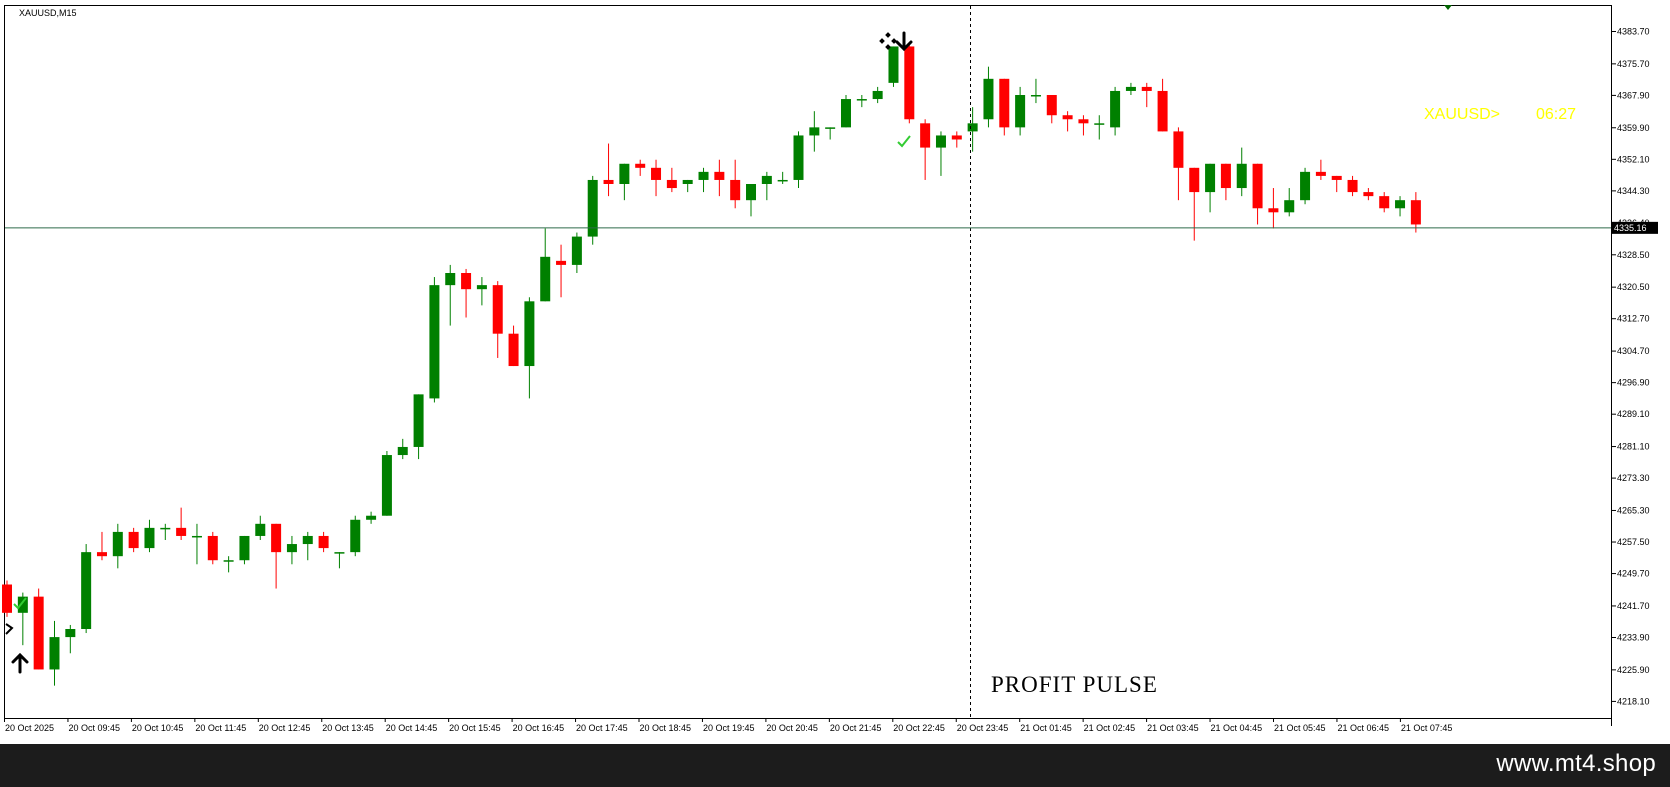 This screenshot has height=787, width=1670. Describe the element at coordinates (1448, 7) in the screenshot. I see `shift-marker-icon` at that location.